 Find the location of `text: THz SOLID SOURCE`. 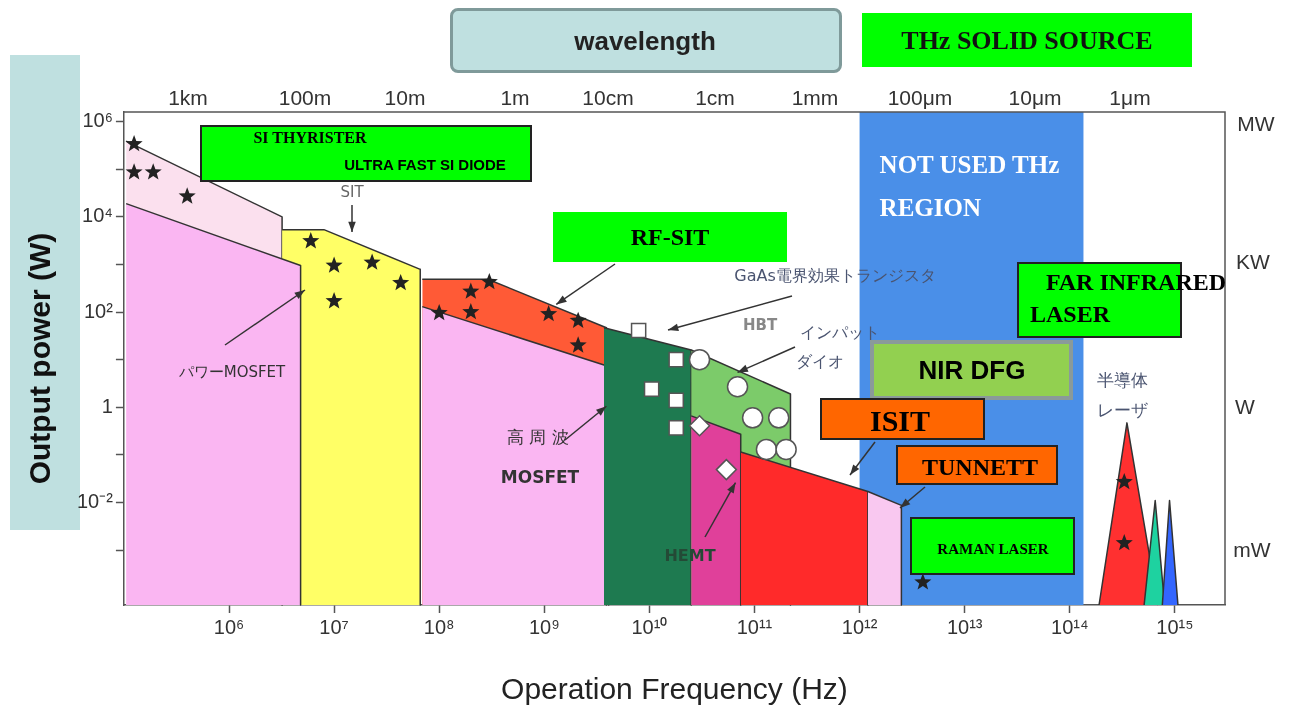

text: THz SOLID SOURCE is located at coordinates (1027, 41).